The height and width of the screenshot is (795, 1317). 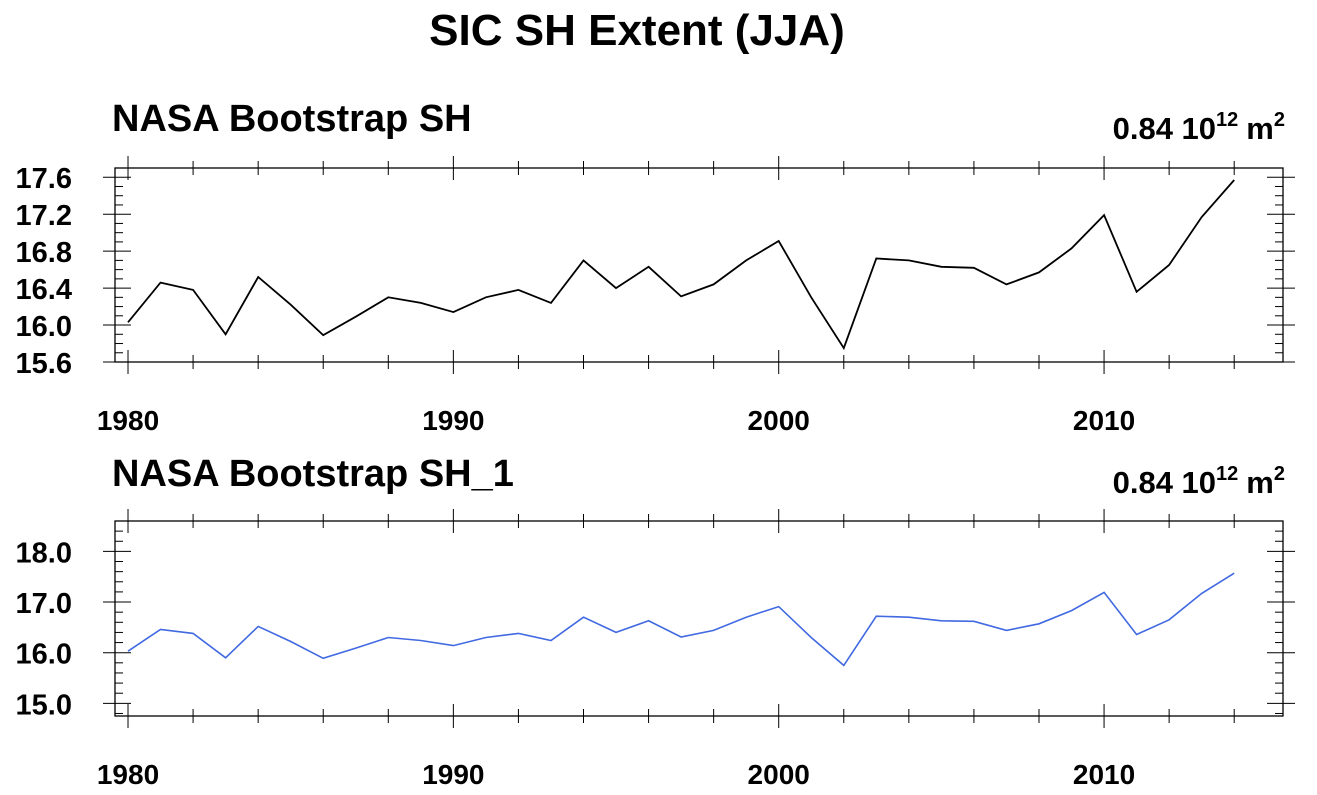 What do you see at coordinates (1260, 128) in the screenshot?
I see `panel-1-units-unit: m` at bounding box center [1260, 128].